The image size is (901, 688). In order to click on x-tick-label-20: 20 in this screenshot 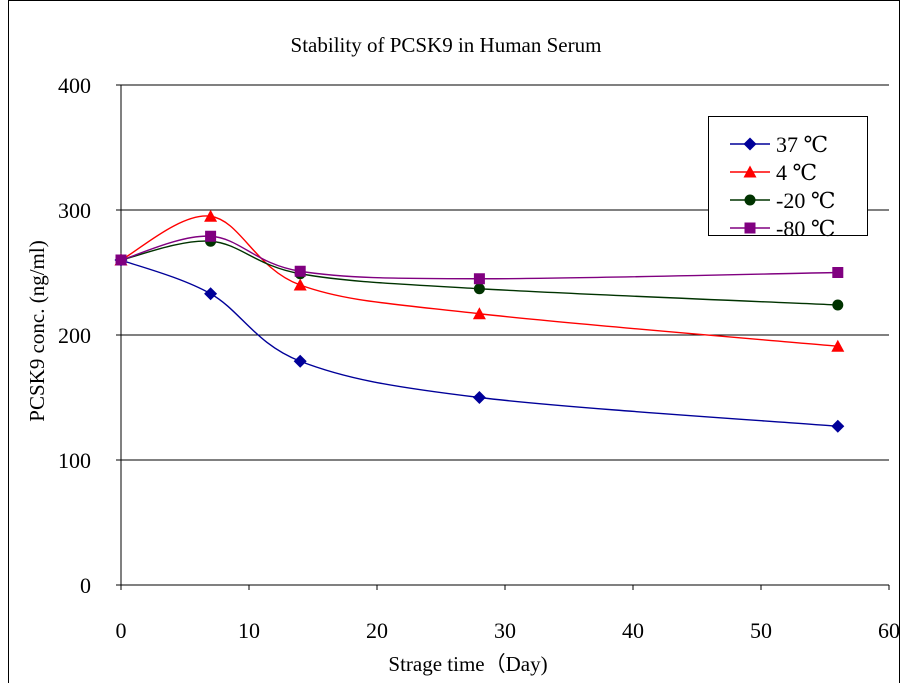, I will do `click(377, 630)`.